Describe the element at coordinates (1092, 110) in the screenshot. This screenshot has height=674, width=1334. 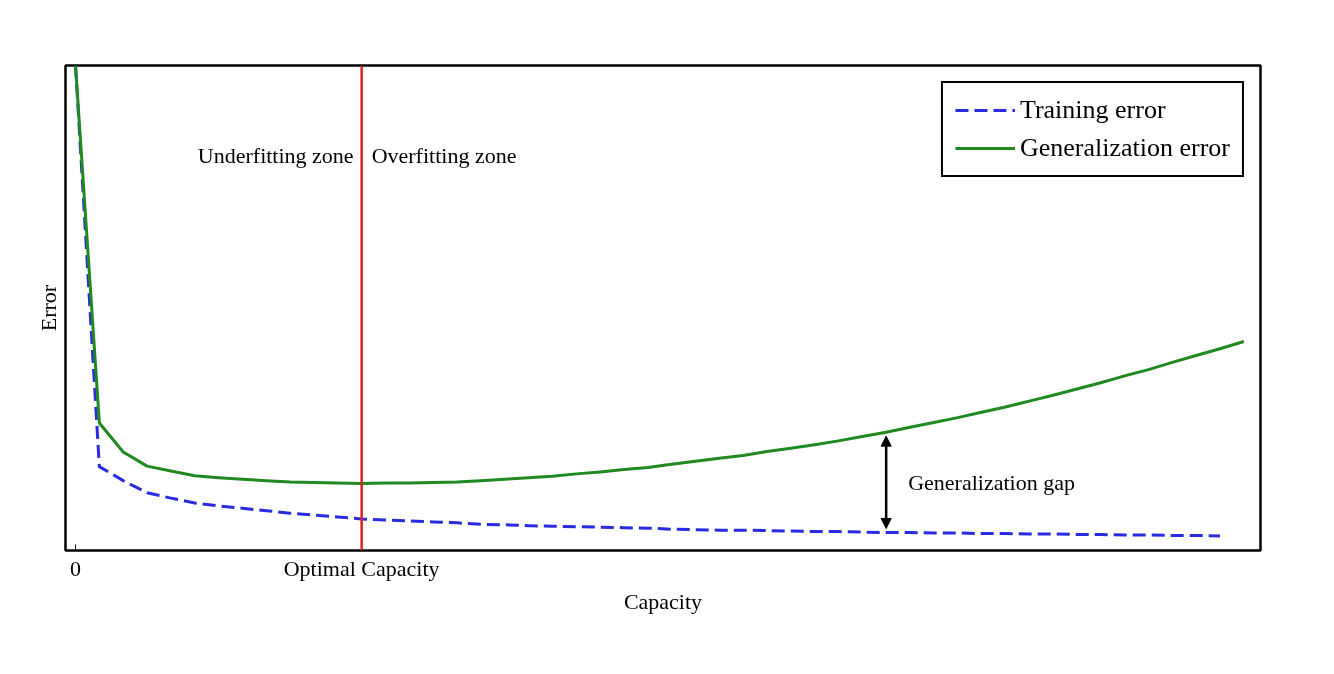
I see `legend-label: Training error` at that location.